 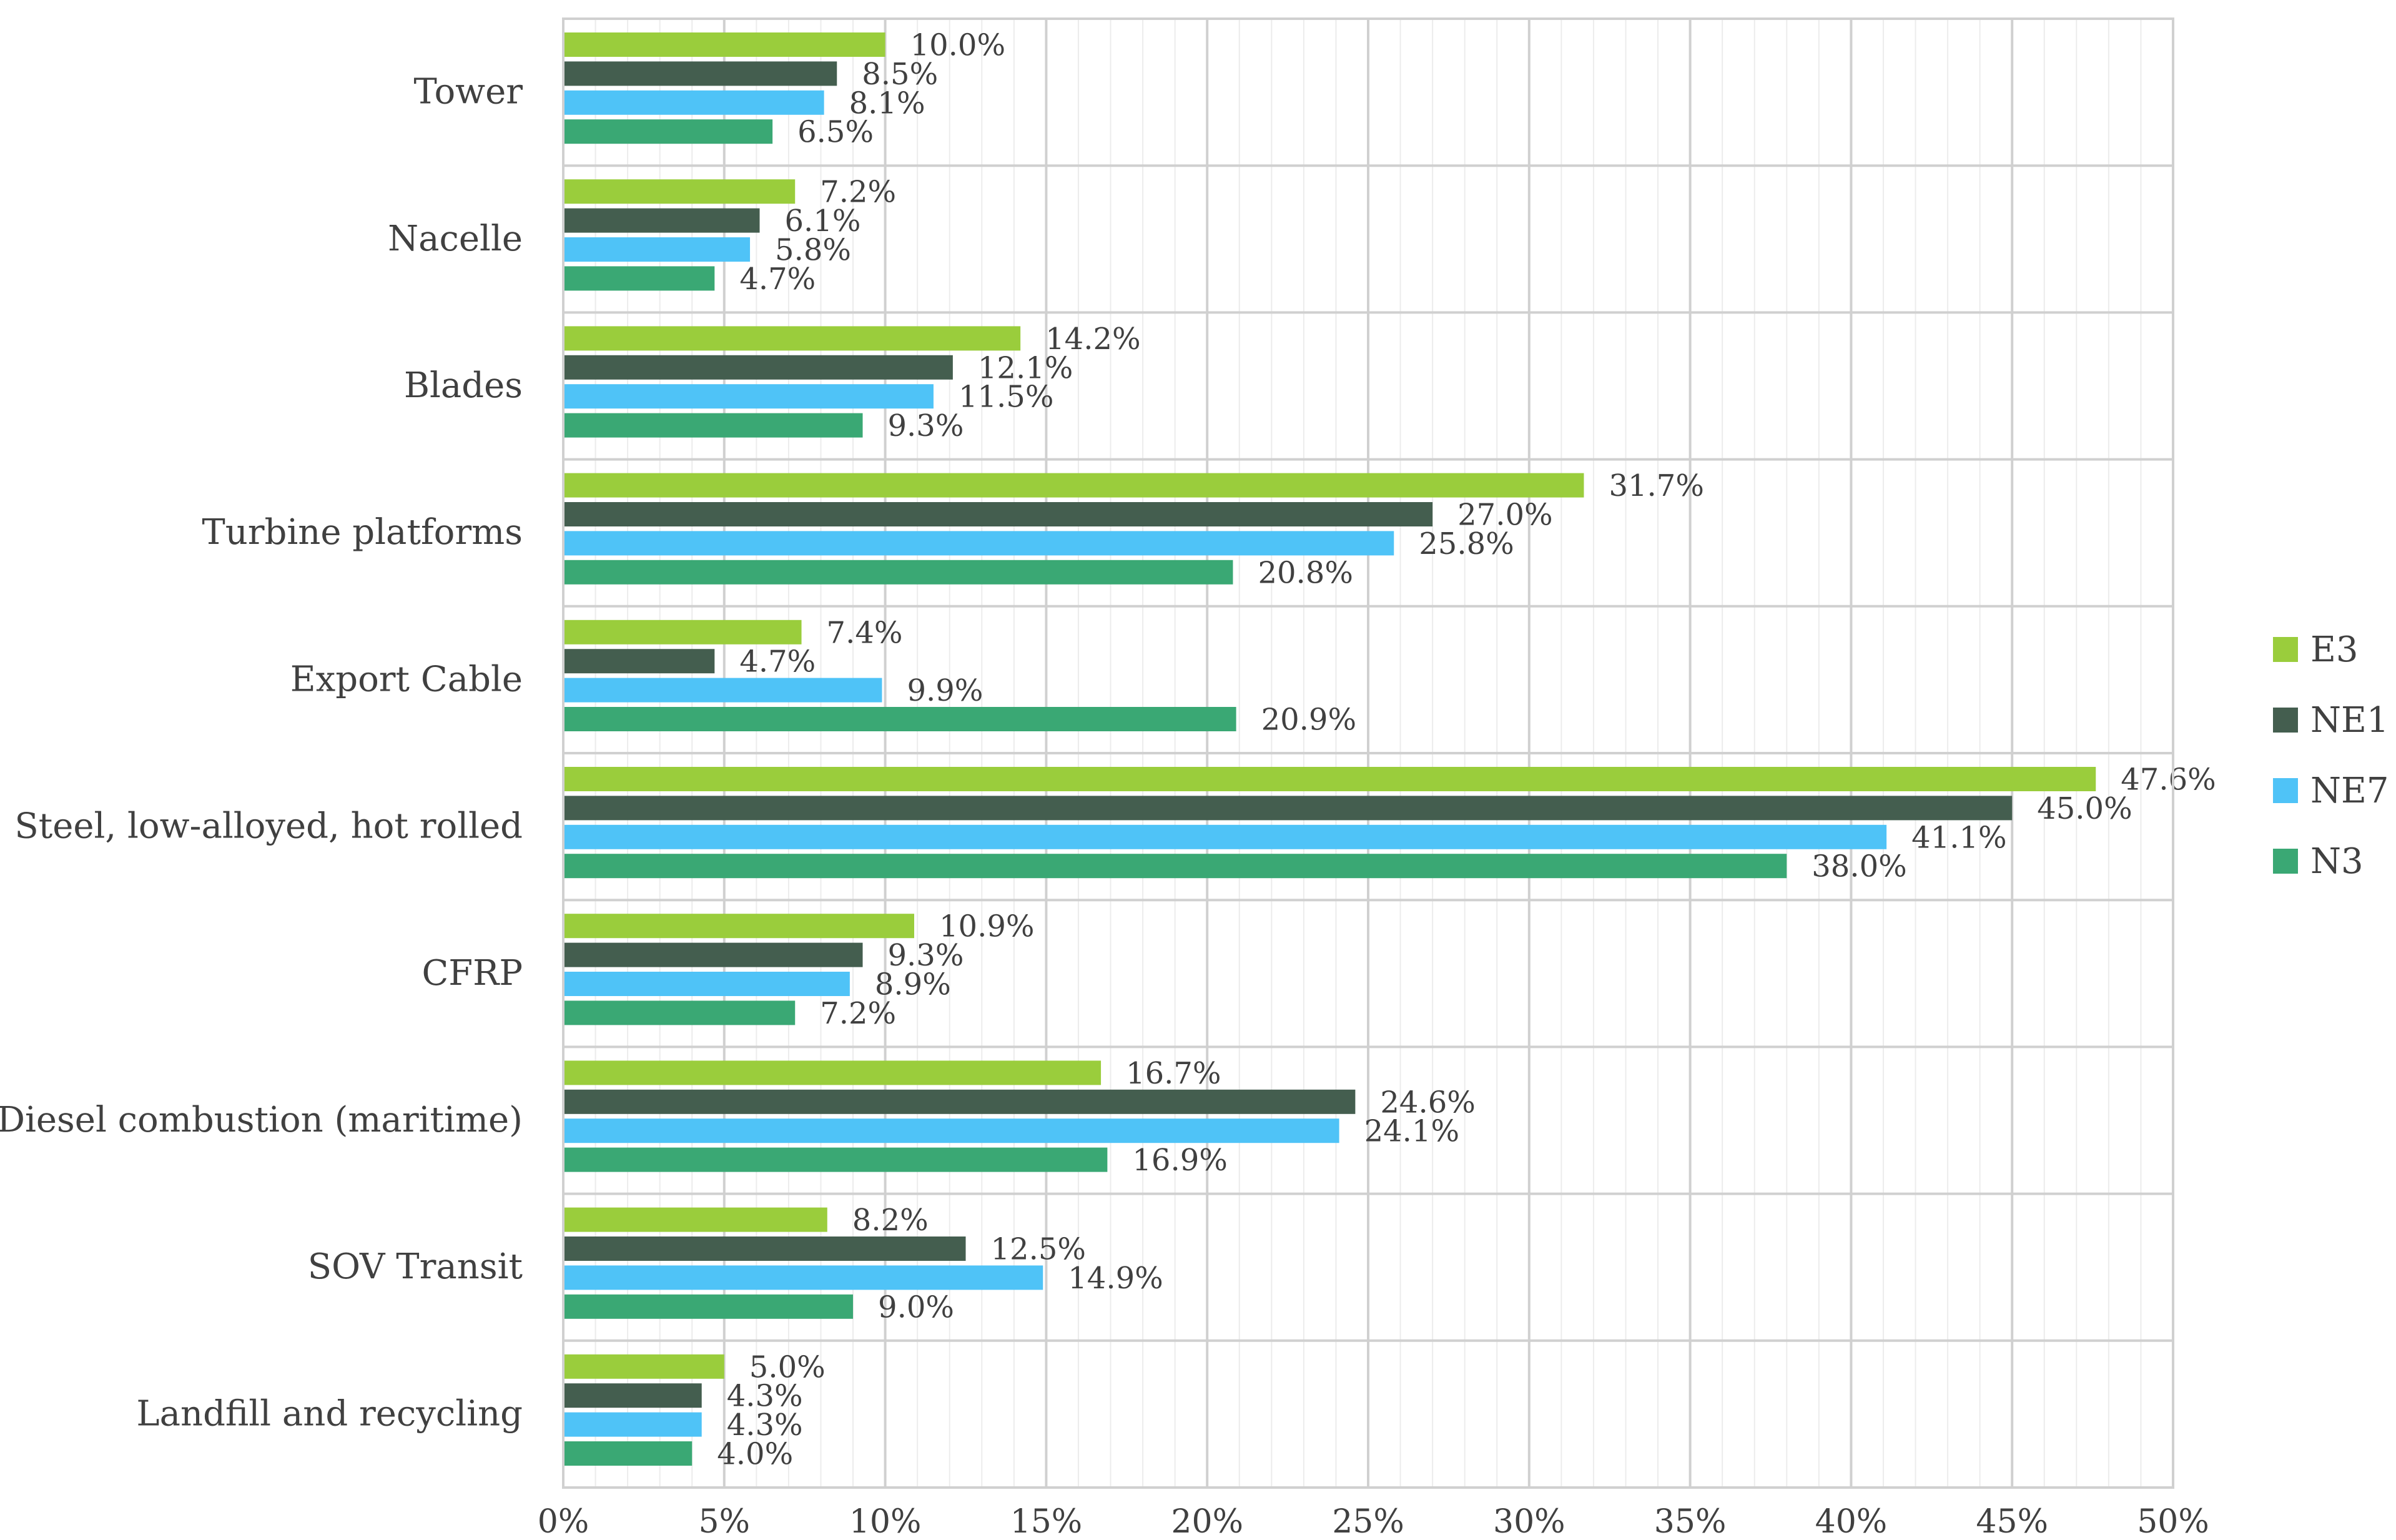 I want to click on legend-swatch-ne1, so click(x=2285, y=720).